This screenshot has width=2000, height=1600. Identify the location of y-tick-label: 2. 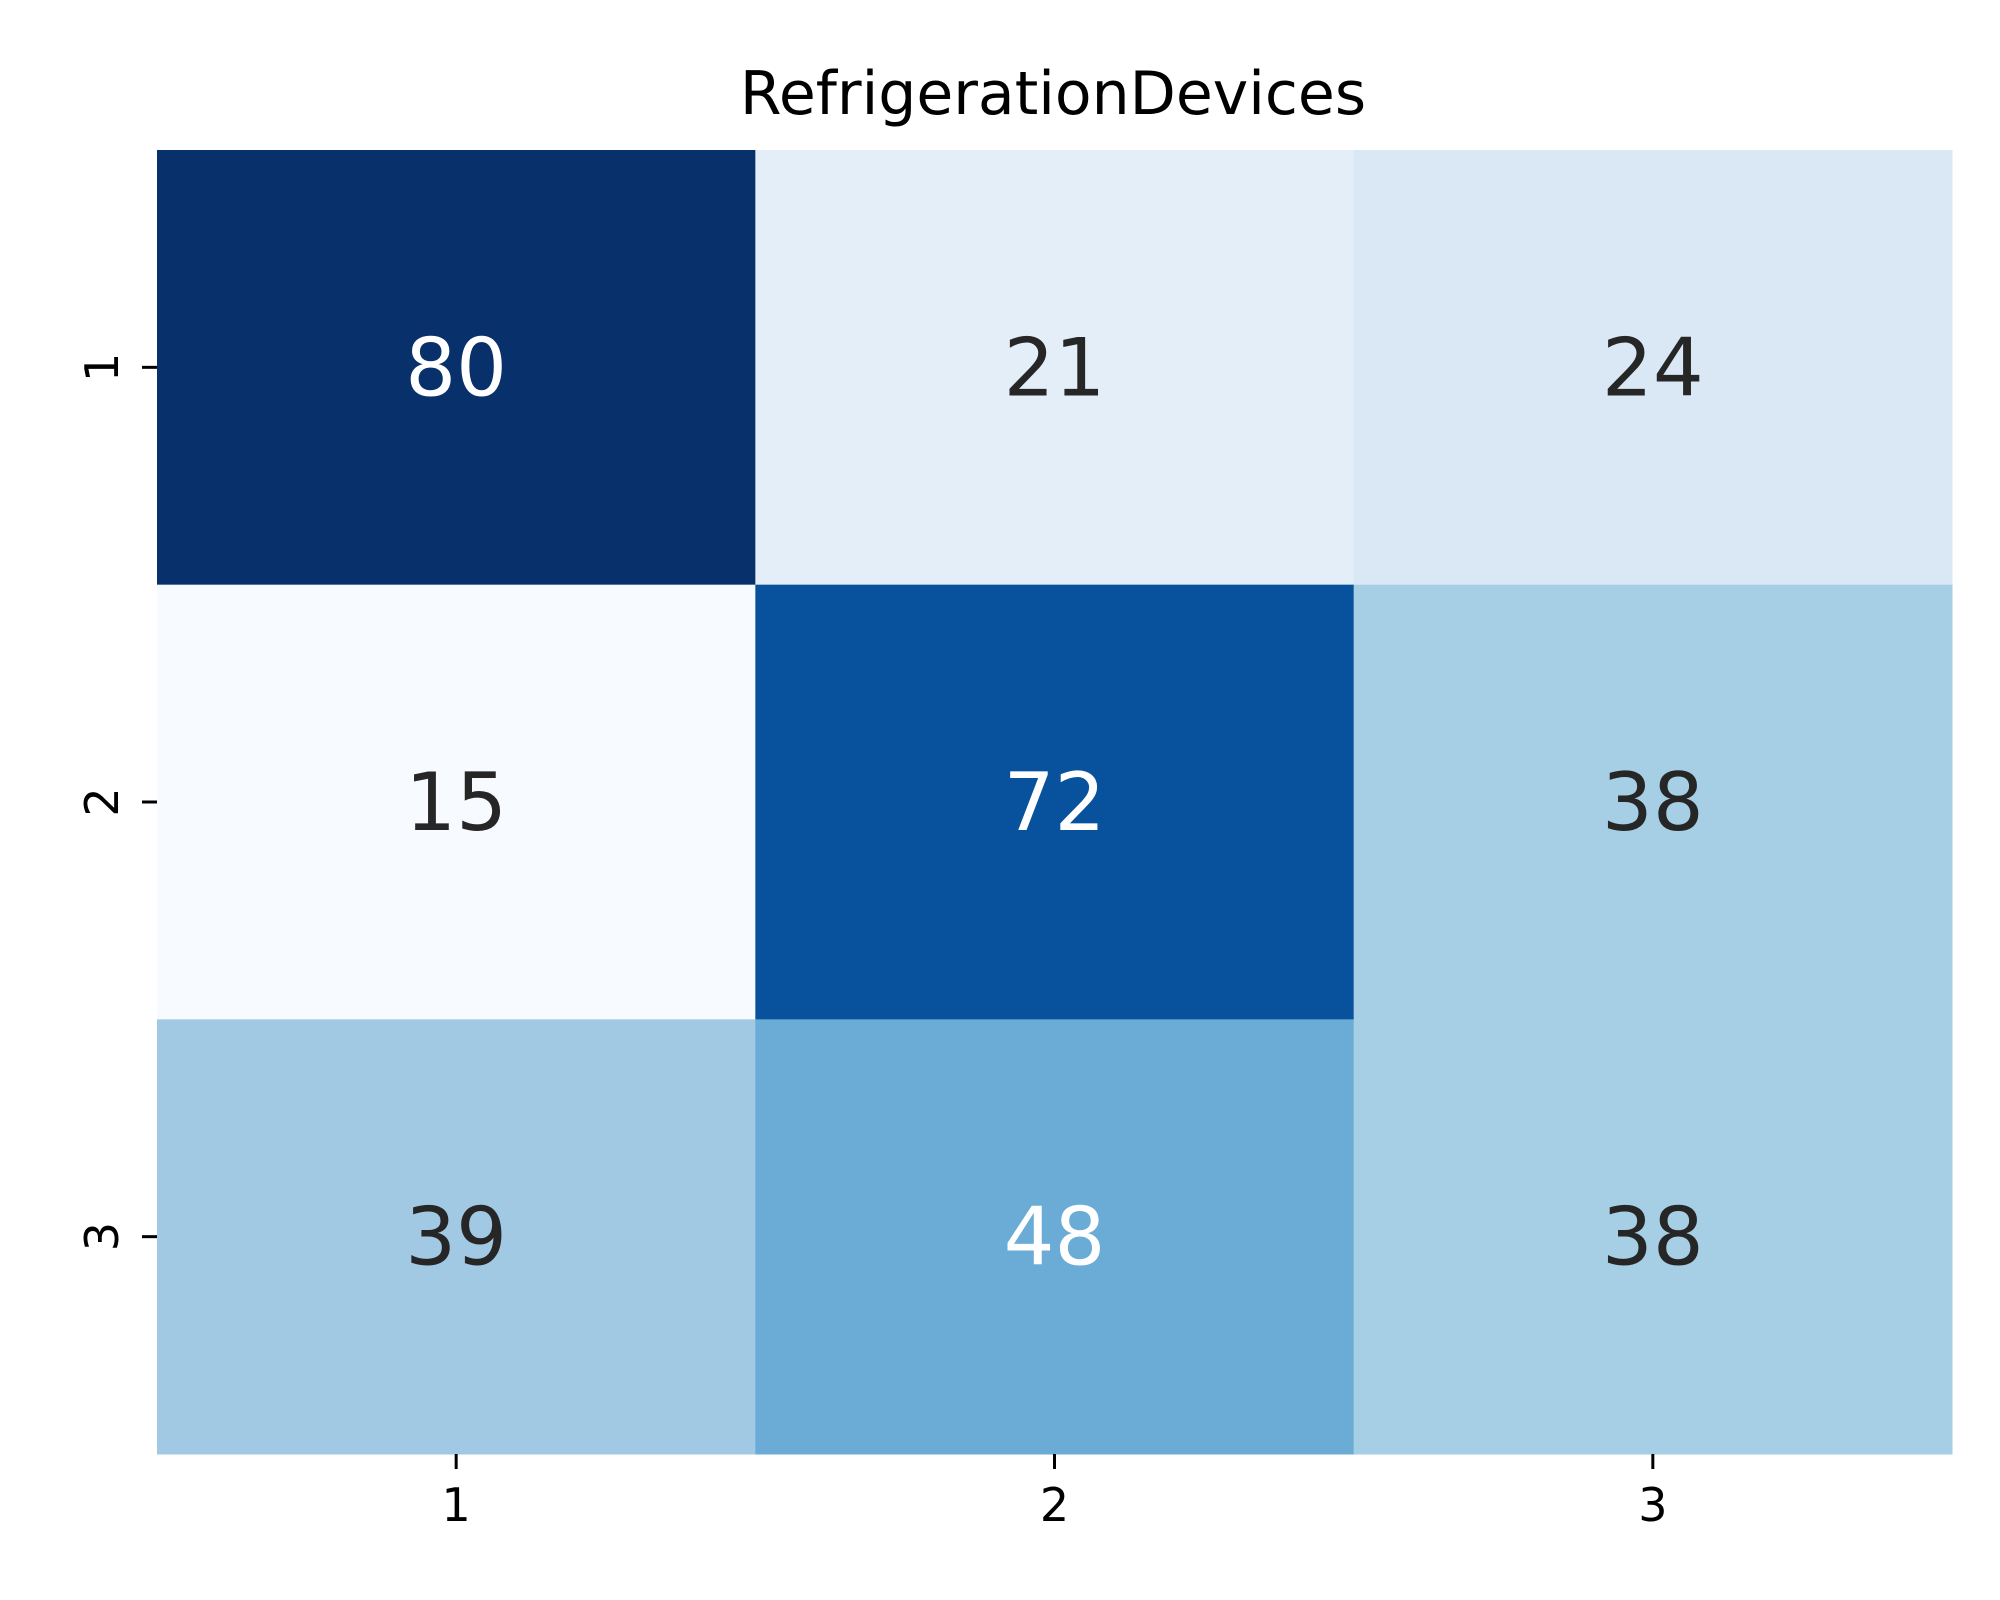
(102, 801).